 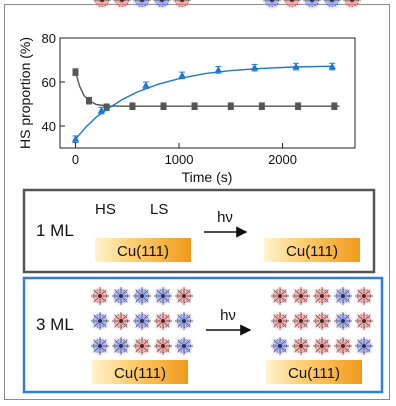 What do you see at coordinates (184, 155) in the screenshot?
I see `x-axis-ticks: 0 1000 2000` at bounding box center [184, 155].